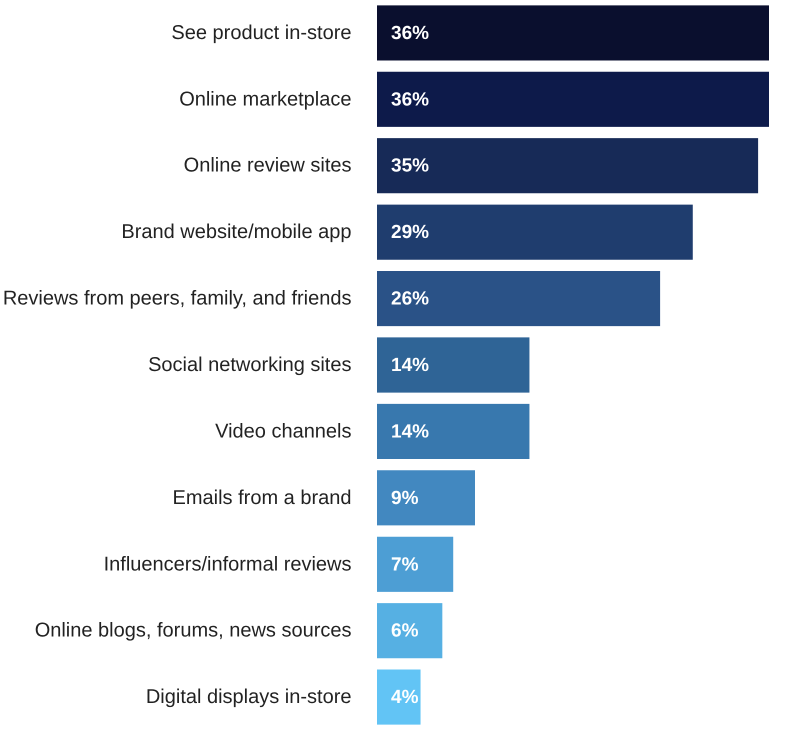  I want to click on y-tick-label: Emails from a brand, so click(262, 497).